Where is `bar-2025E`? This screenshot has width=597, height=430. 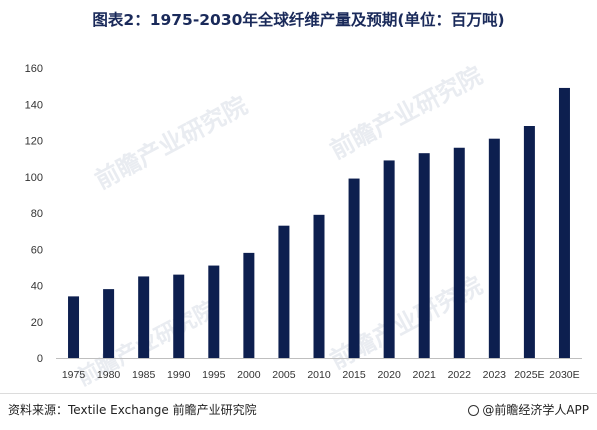
bar-2025E is located at coordinates (529, 242).